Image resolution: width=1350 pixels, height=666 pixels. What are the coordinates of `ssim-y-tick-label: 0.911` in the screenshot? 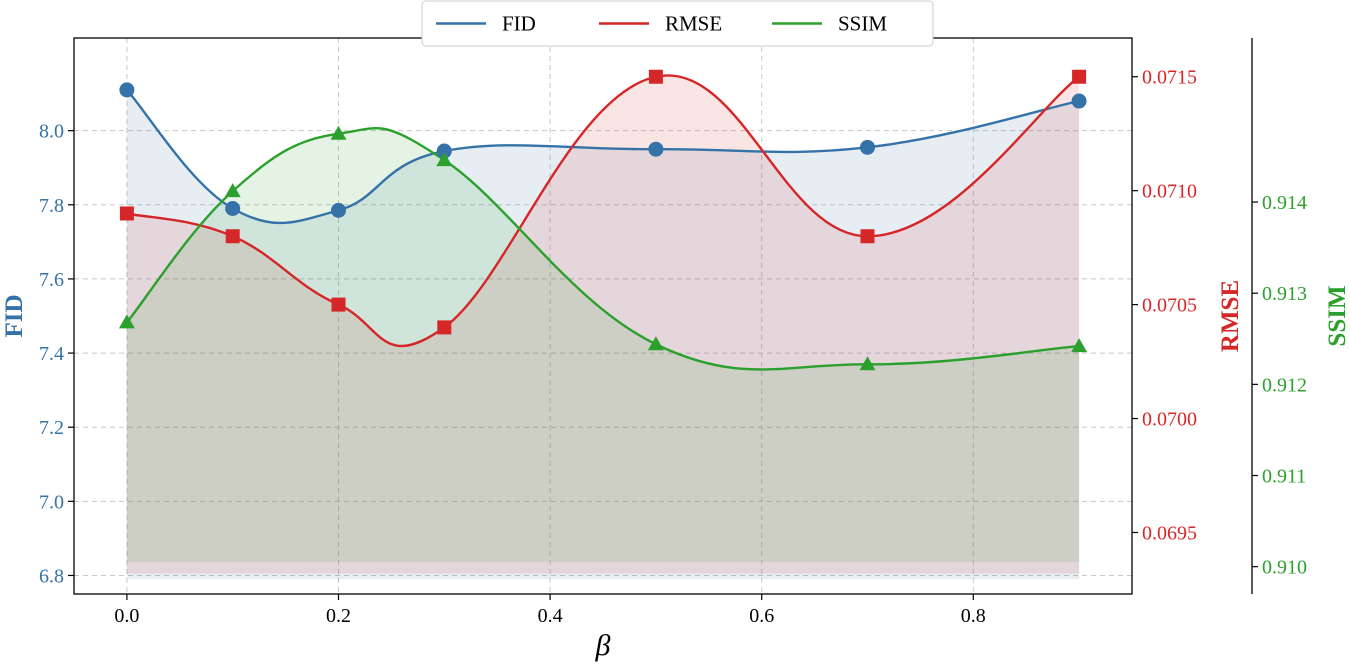 It's located at (1284, 477).